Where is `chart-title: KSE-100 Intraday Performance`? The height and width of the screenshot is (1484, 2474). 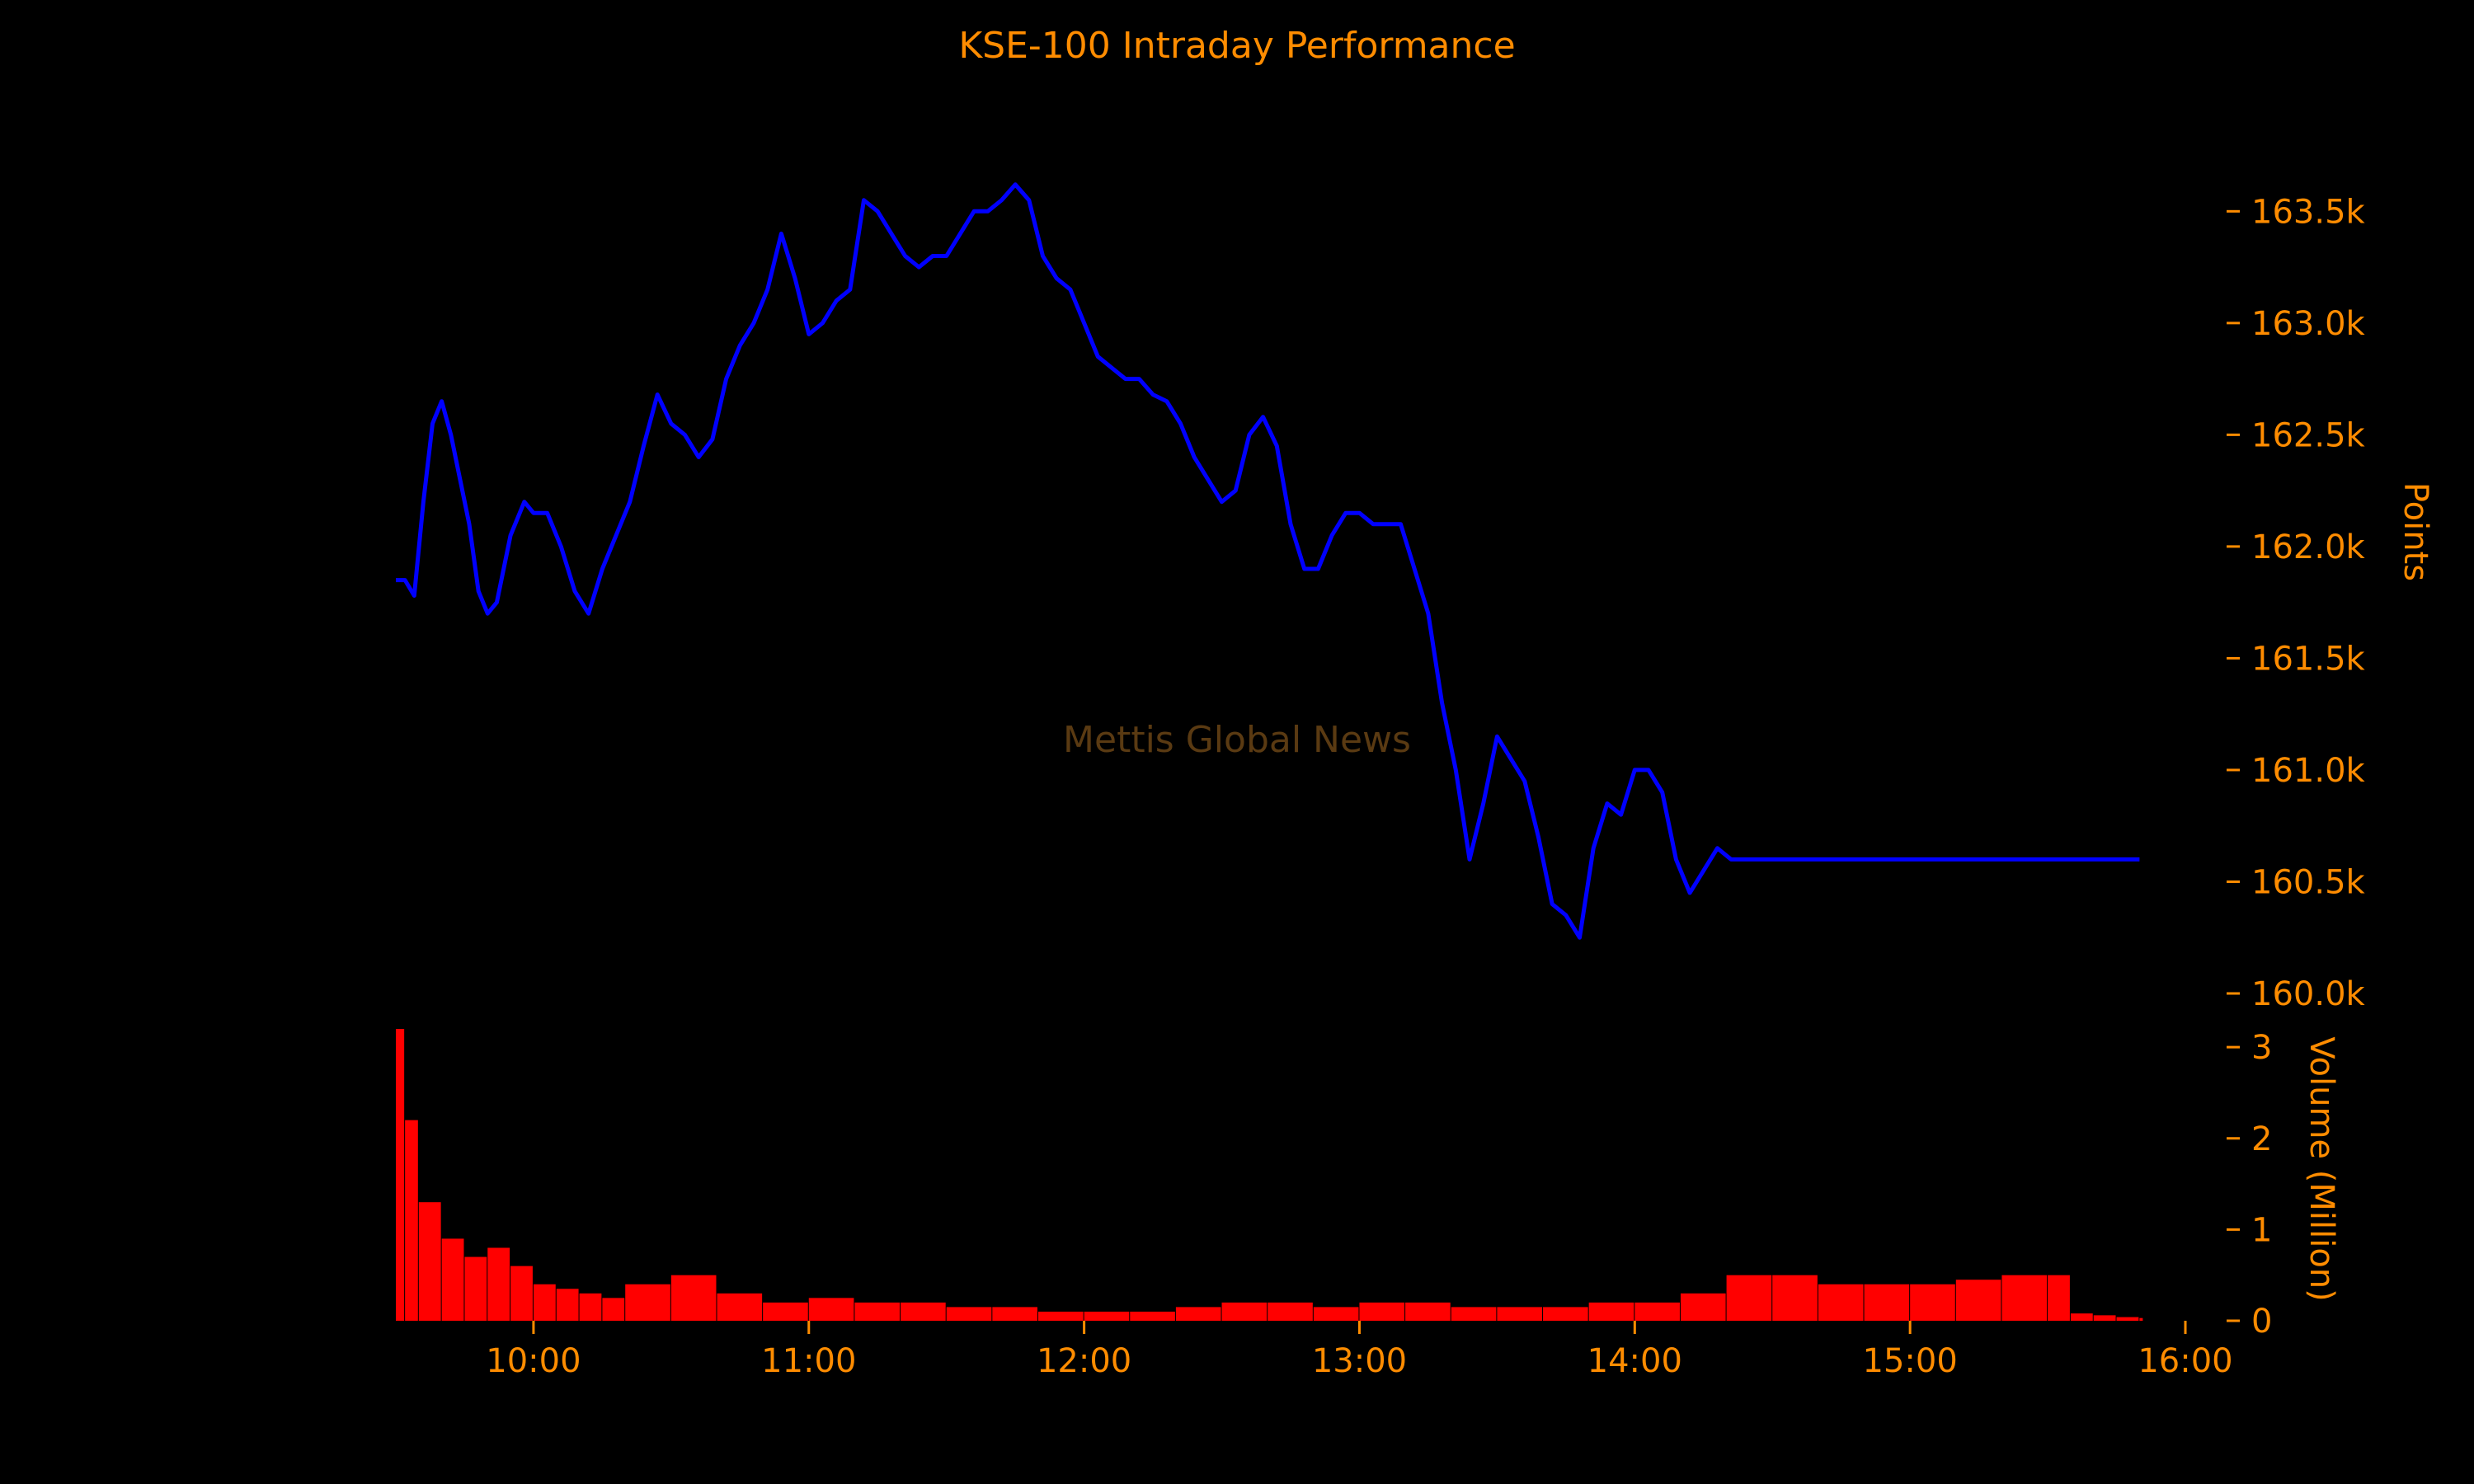
chart-title: KSE-100 Intraday Performance is located at coordinates (1236, 46).